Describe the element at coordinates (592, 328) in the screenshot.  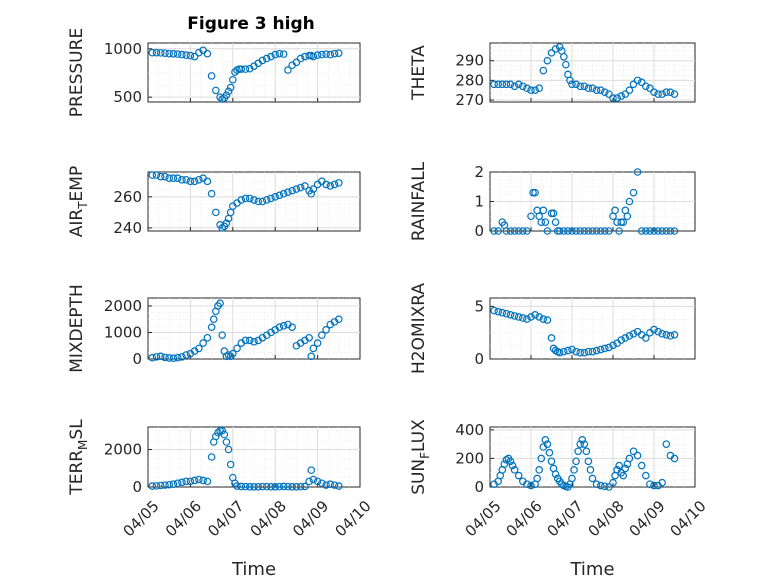
I see `axes-box` at that location.